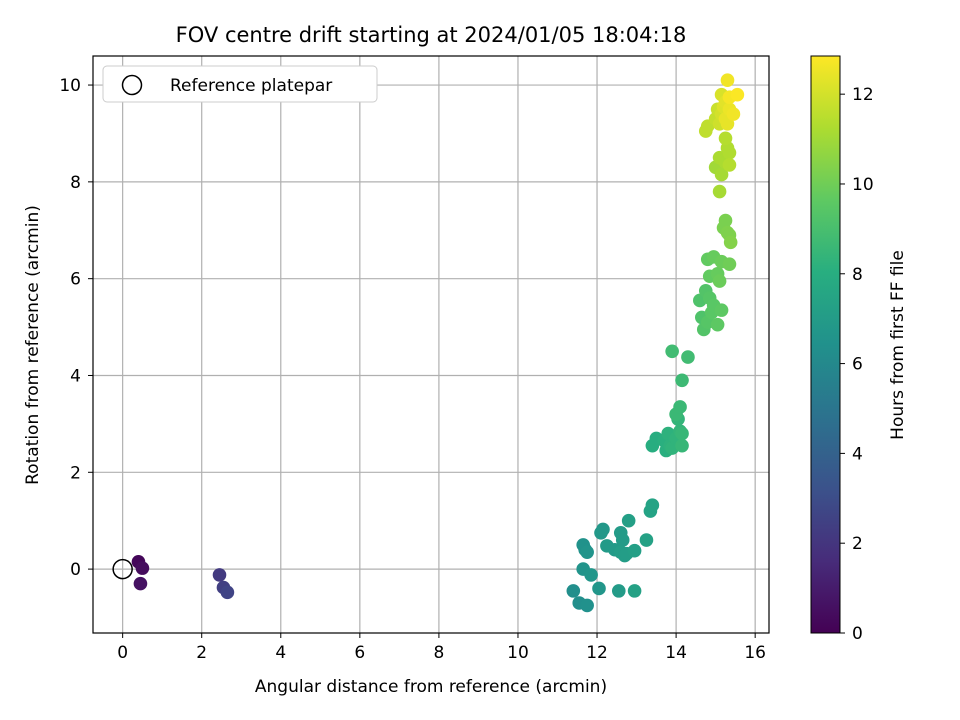 The image size is (960, 720). I want to click on y-tick-label: 2, so click(75, 473).